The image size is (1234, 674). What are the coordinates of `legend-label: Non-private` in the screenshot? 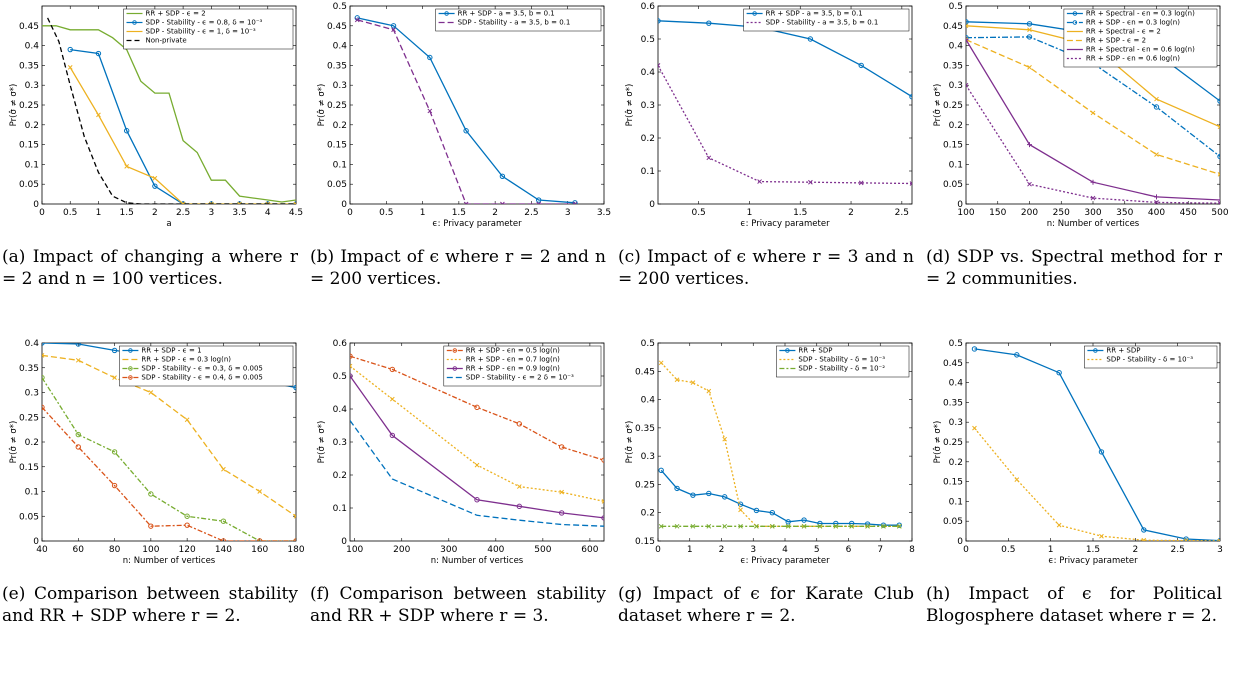 It's located at (166, 41).